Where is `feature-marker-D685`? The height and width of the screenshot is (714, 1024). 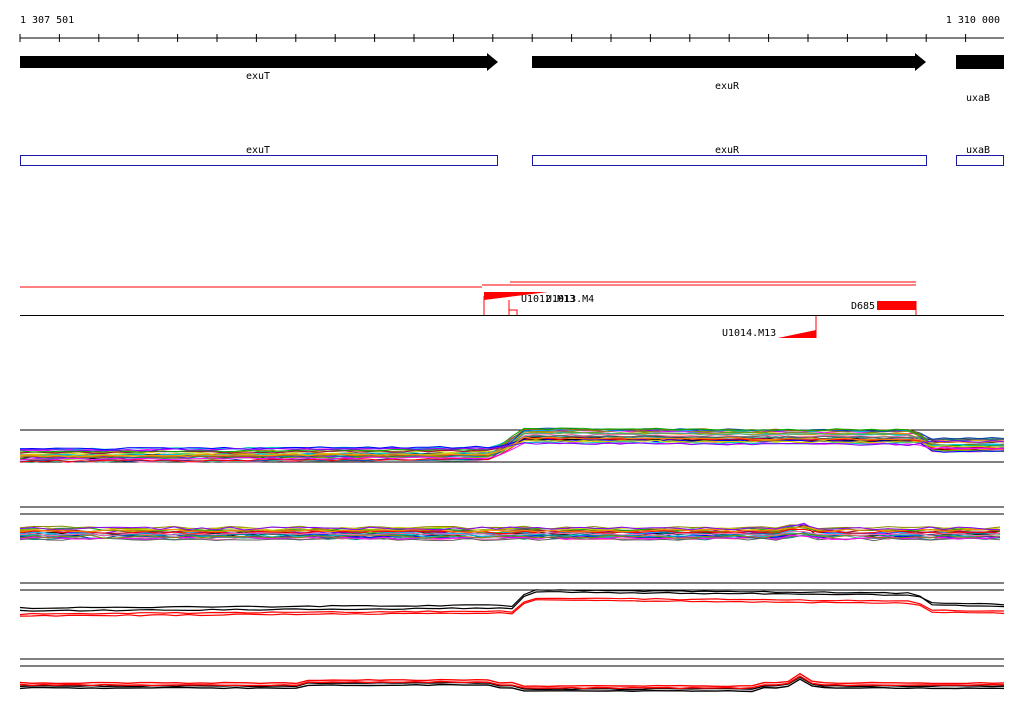 feature-marker-D685 is located at coordinates (896, 305).